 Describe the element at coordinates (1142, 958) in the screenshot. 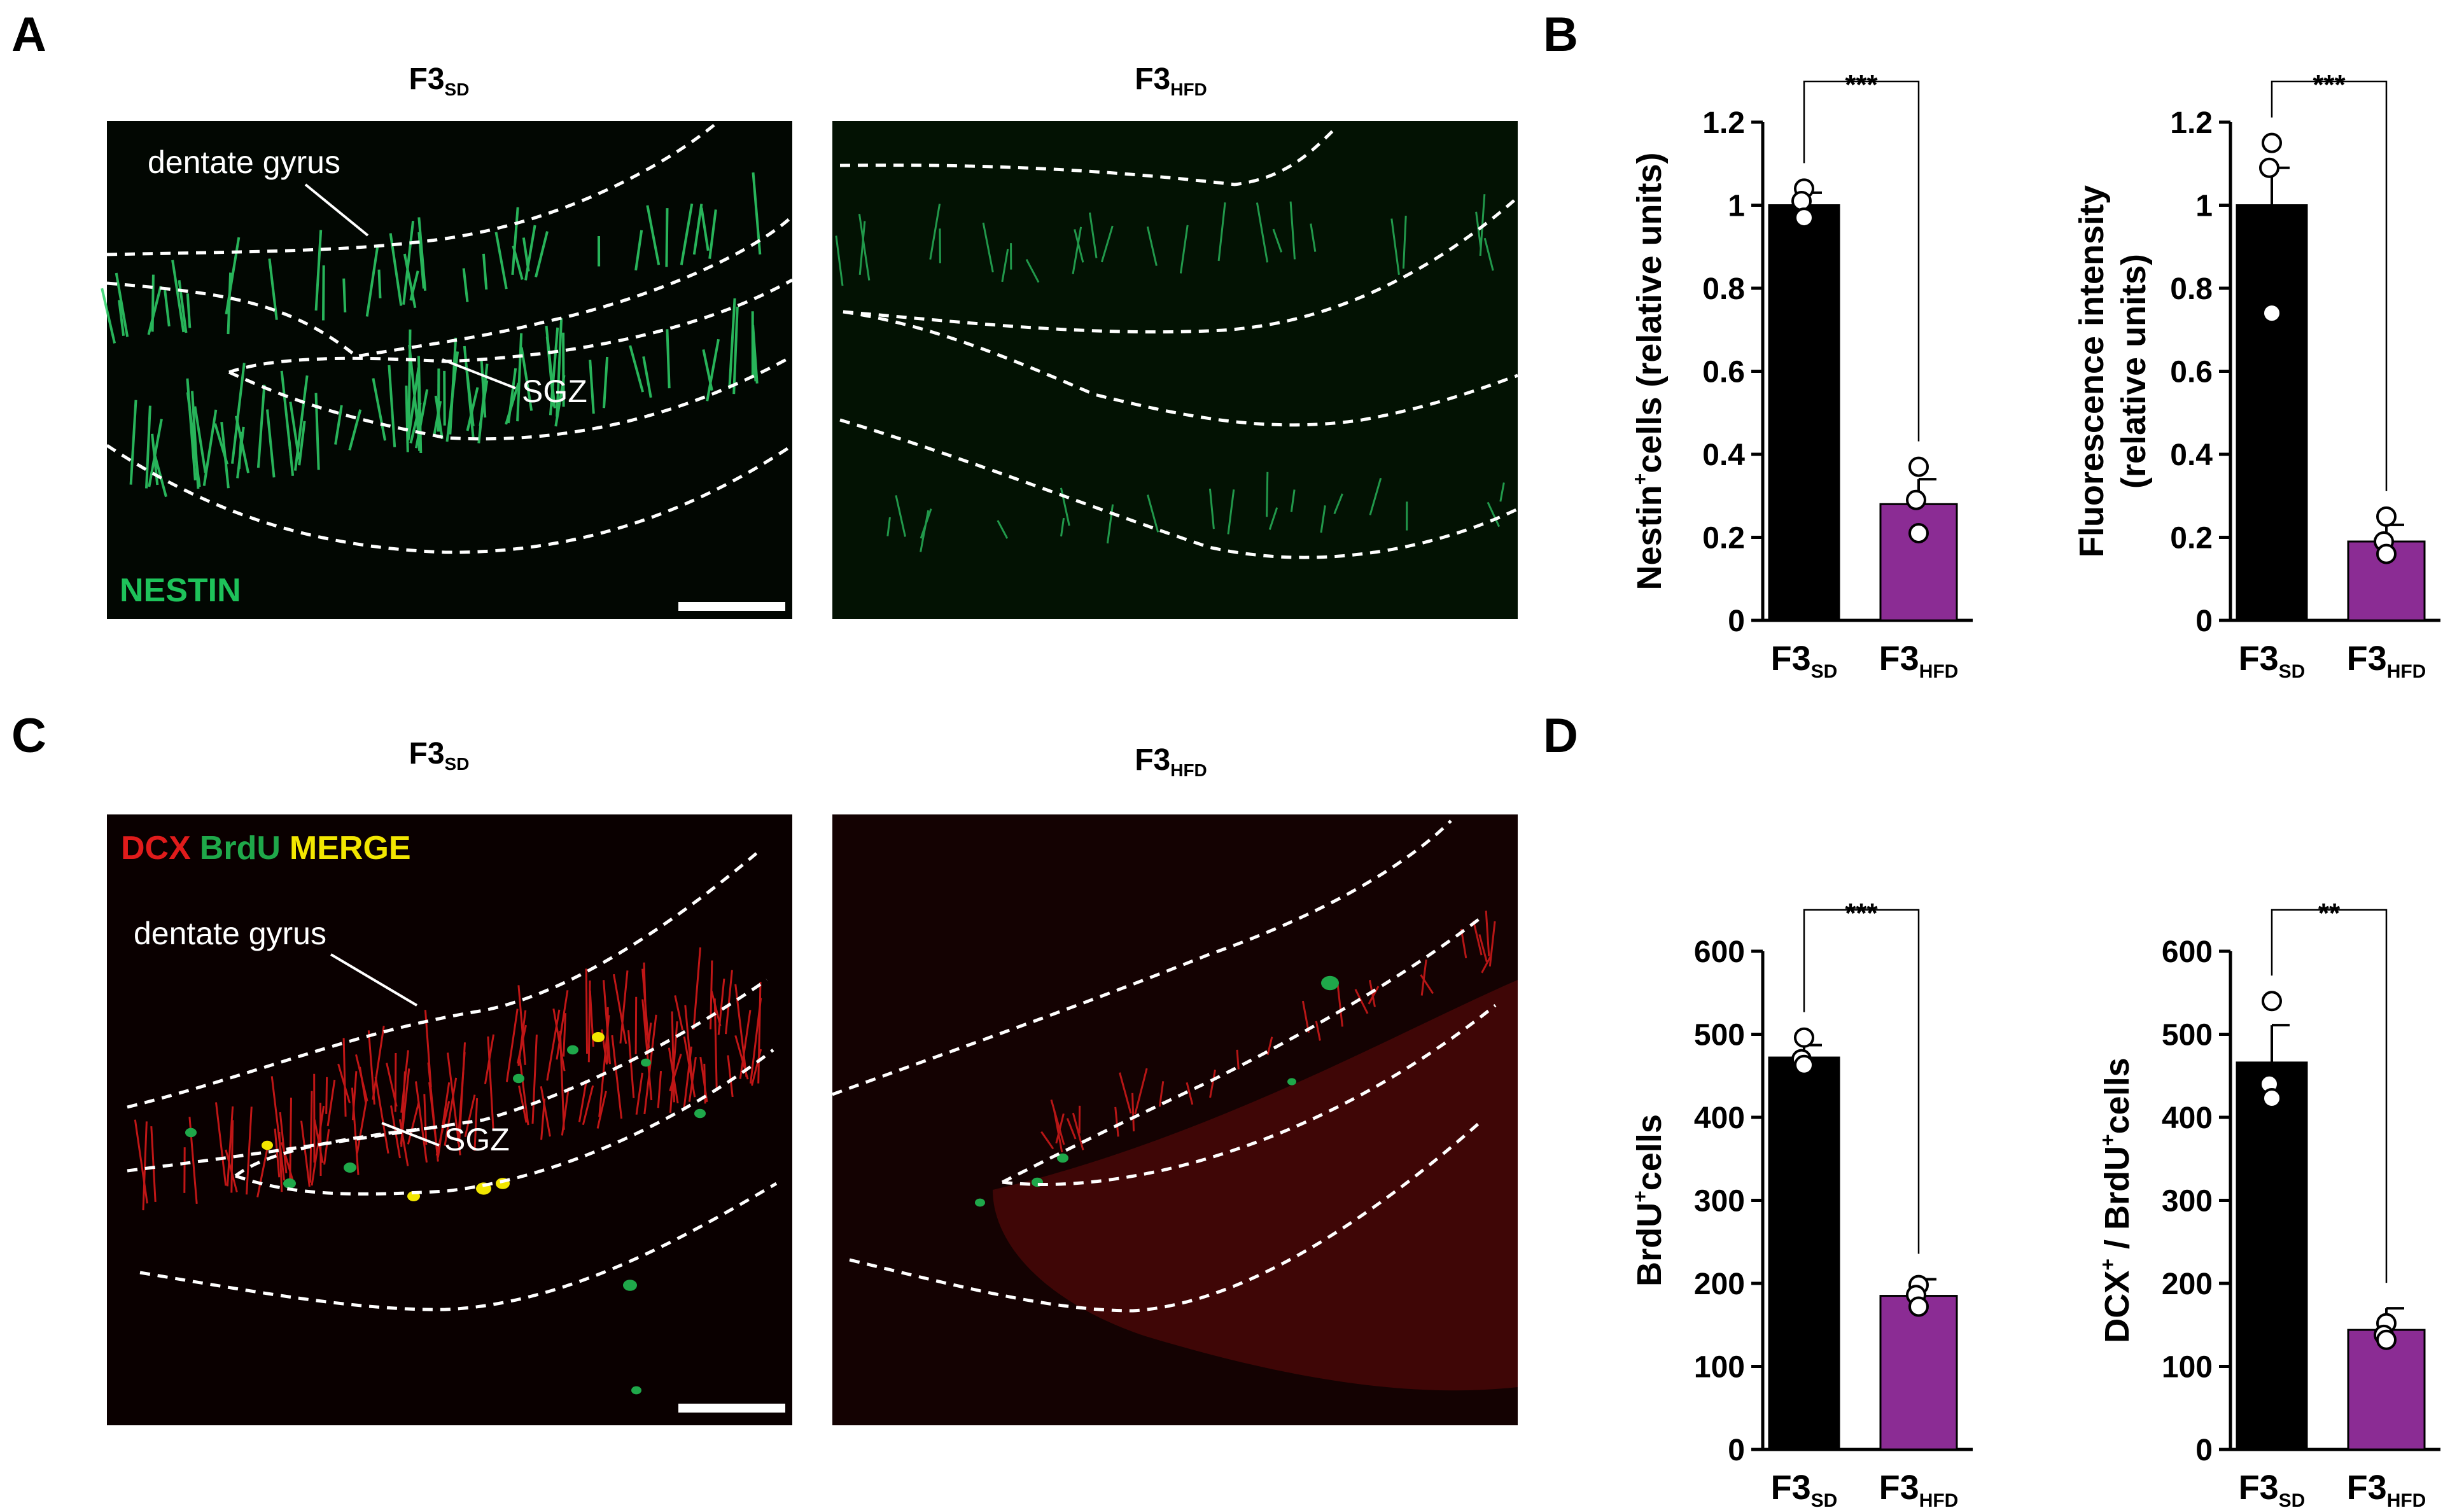

I see `dg-outline-outer-hfd-c` at that location.